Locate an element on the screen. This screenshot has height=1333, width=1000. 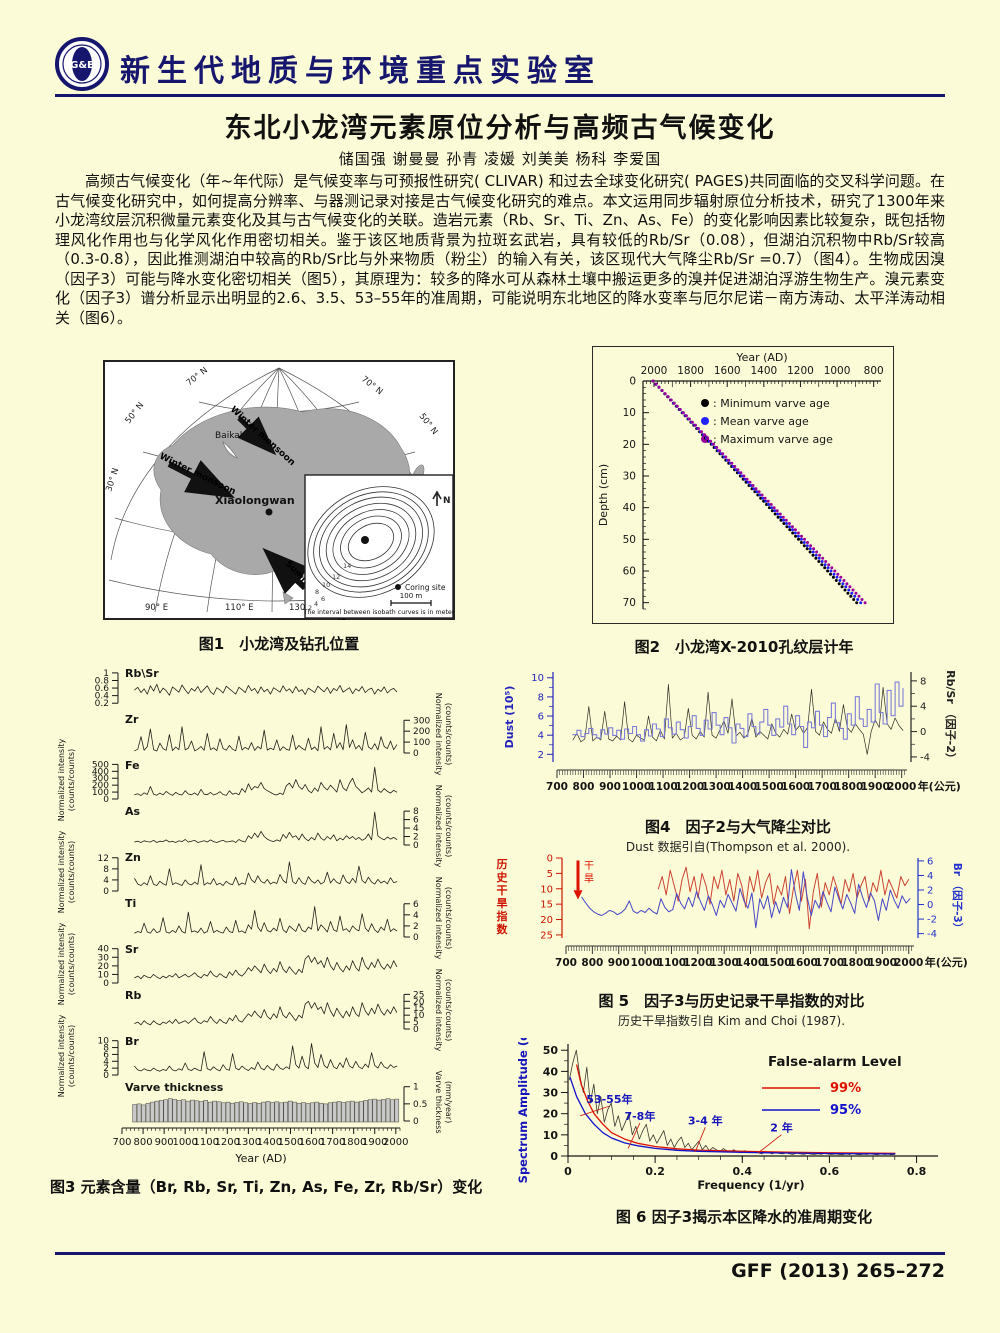
axis-label: 1800 is located at coordinates (848, 787).